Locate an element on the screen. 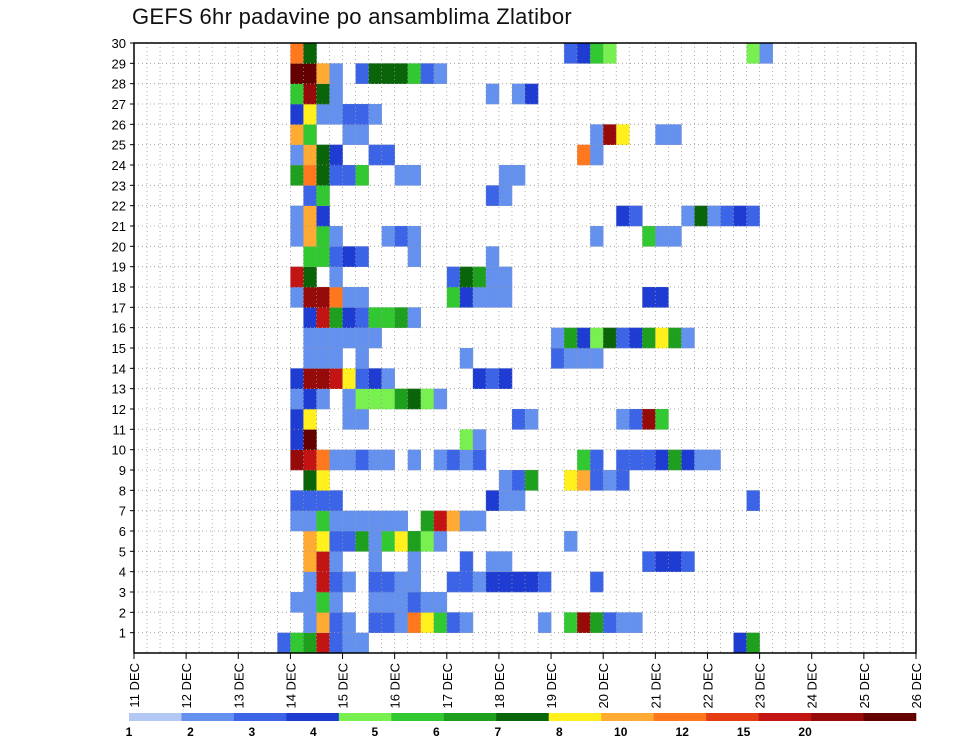  x-tick-label: 14 DEC is located at coordinates (290, 686).